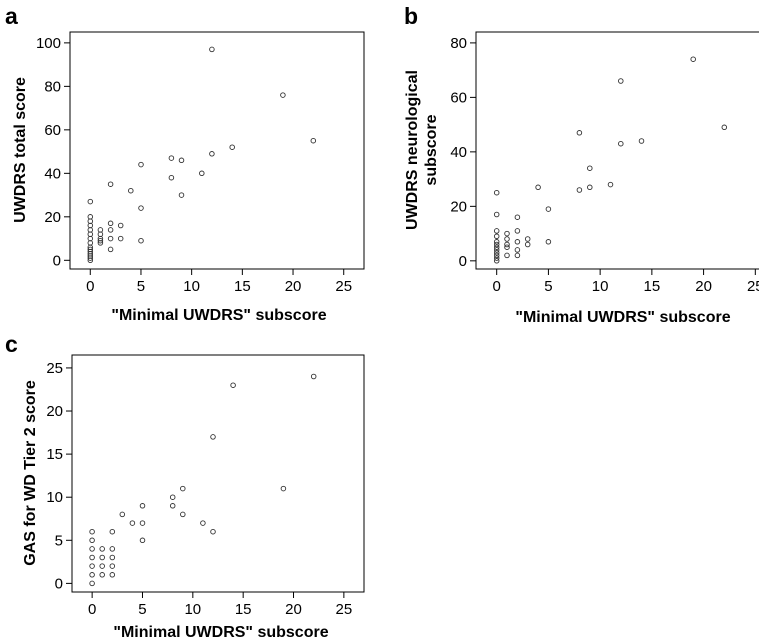  Describe the element at coordinates (59, 540) in the screenshot. I see `y-tick-label: 5` at that location.